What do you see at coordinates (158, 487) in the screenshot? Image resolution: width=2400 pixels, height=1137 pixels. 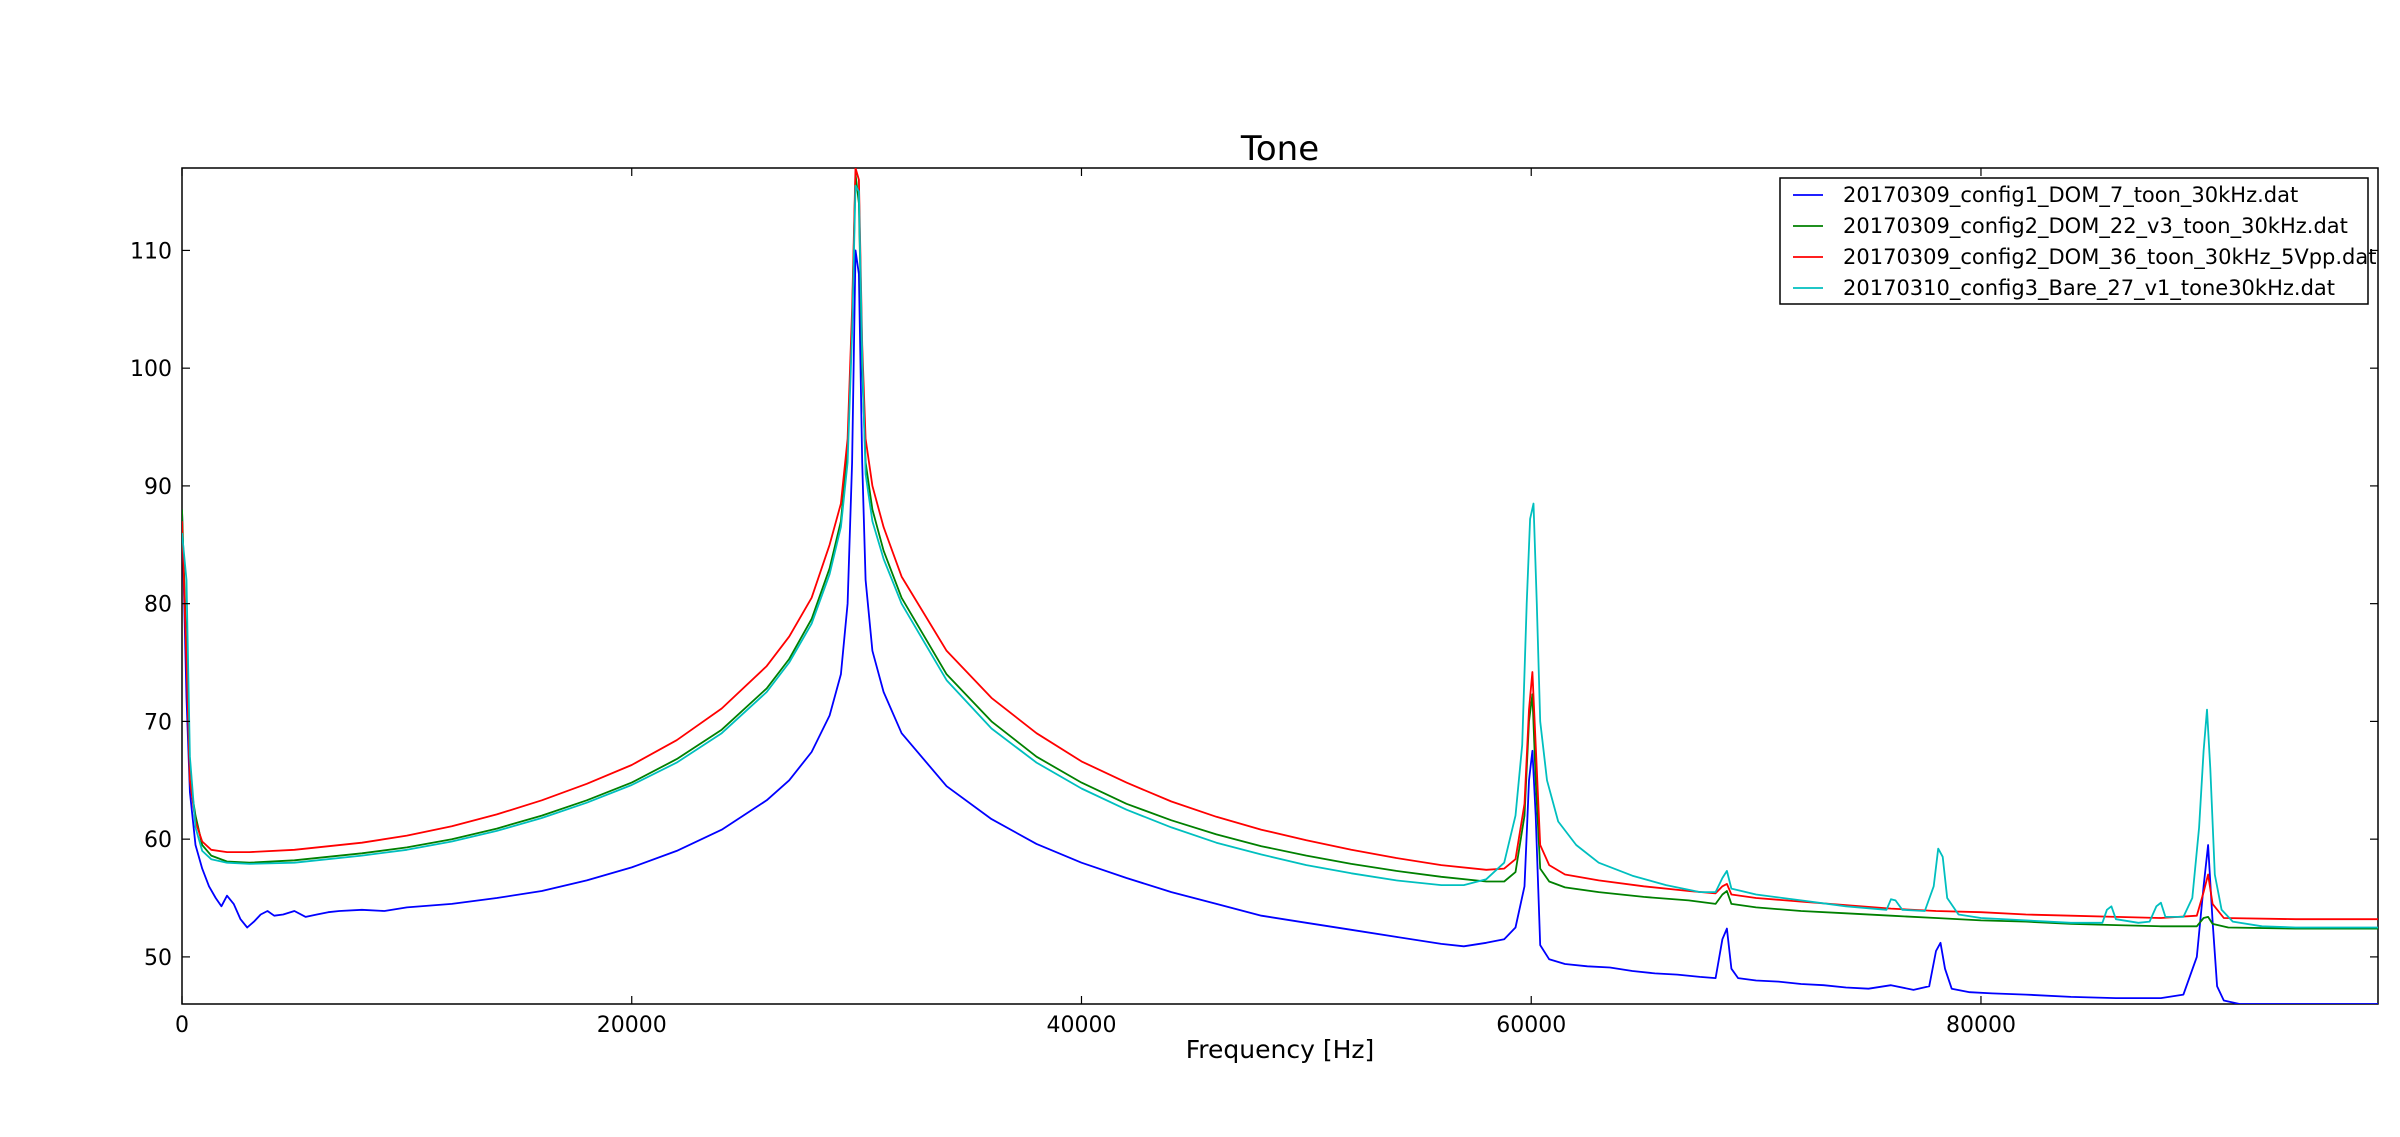 I see `y-tick-label: 90` at bounding box center [158, 487].